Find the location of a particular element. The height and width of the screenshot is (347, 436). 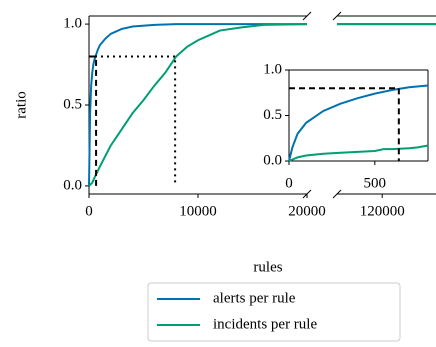

inset-plot: 0.0 0.5 1.0 0 500 is located at coordinates (346, 126).